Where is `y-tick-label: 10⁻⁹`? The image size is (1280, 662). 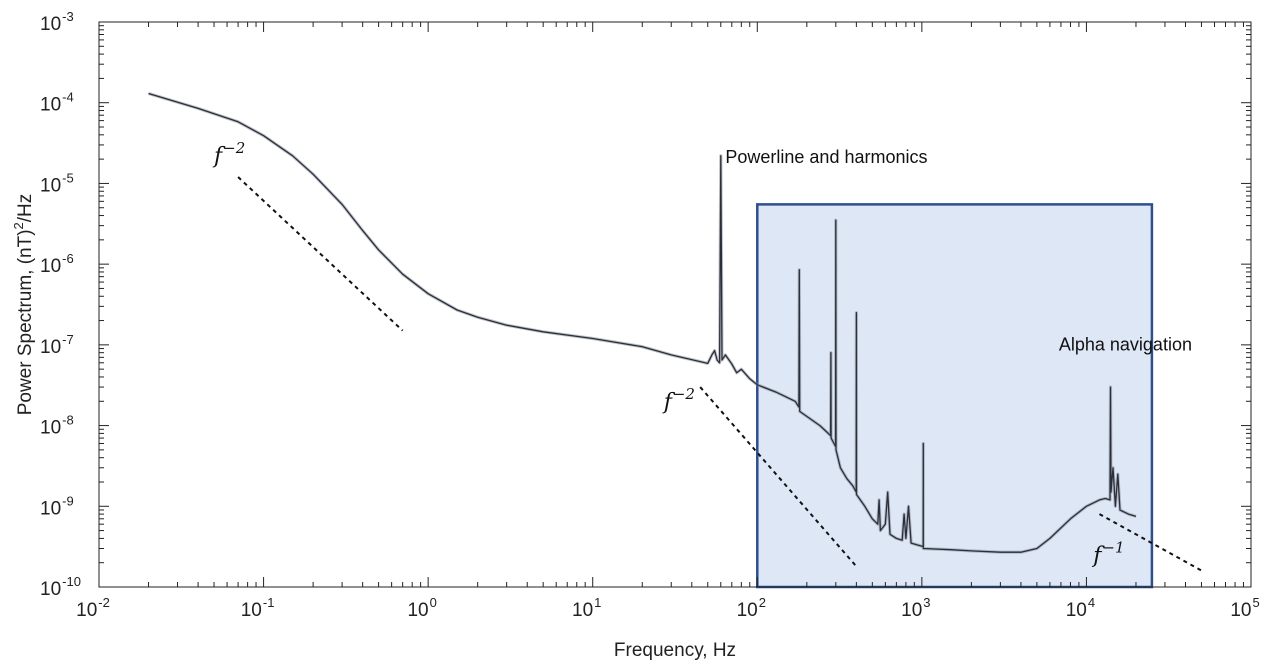
y-tick-label: 10⁻⁹ is located at coordinates (57, 506).